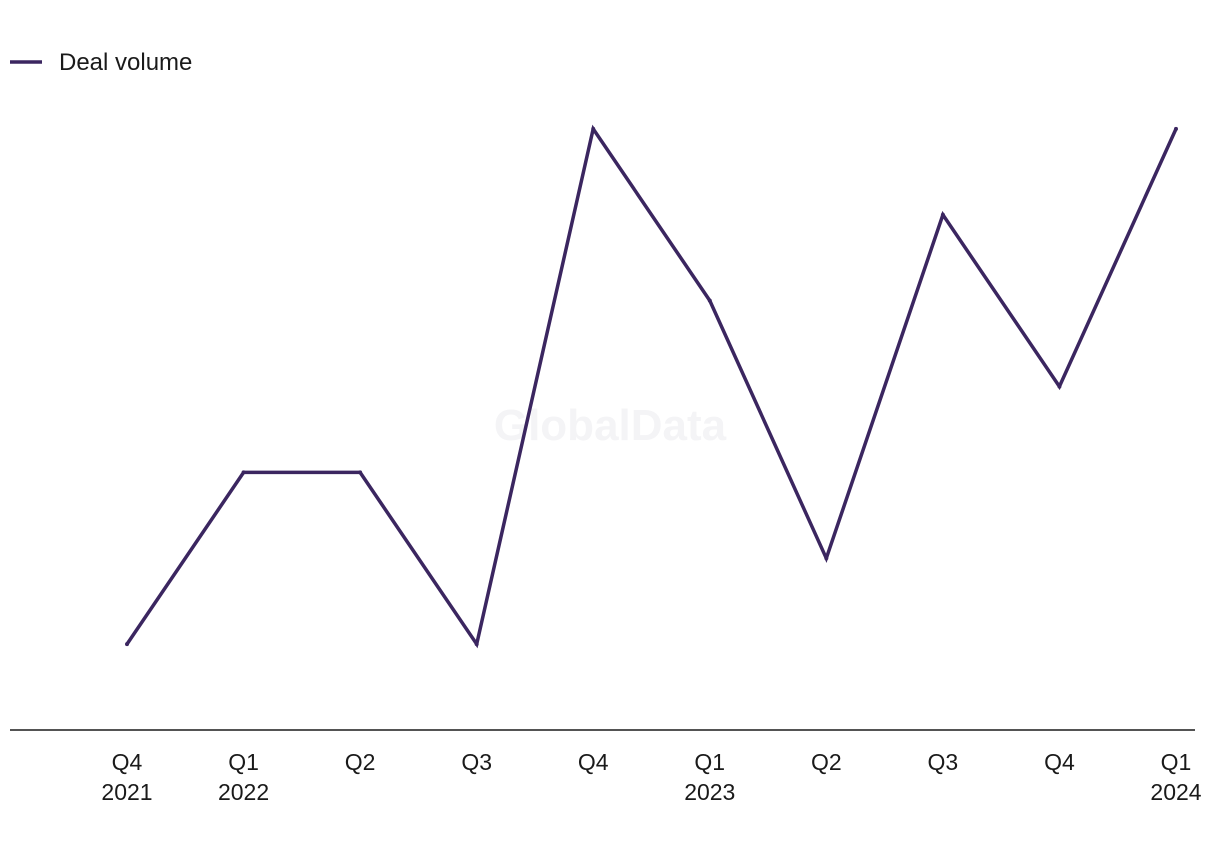  Describe the element at coordinates (651, 777) in the screenshot. I see `x-axis-ticks: Q4 2021 Q1 2022 Q2 Q3 Q4 Q1 2023 Q2 Q3 Q4 Q1 2024` at that location.